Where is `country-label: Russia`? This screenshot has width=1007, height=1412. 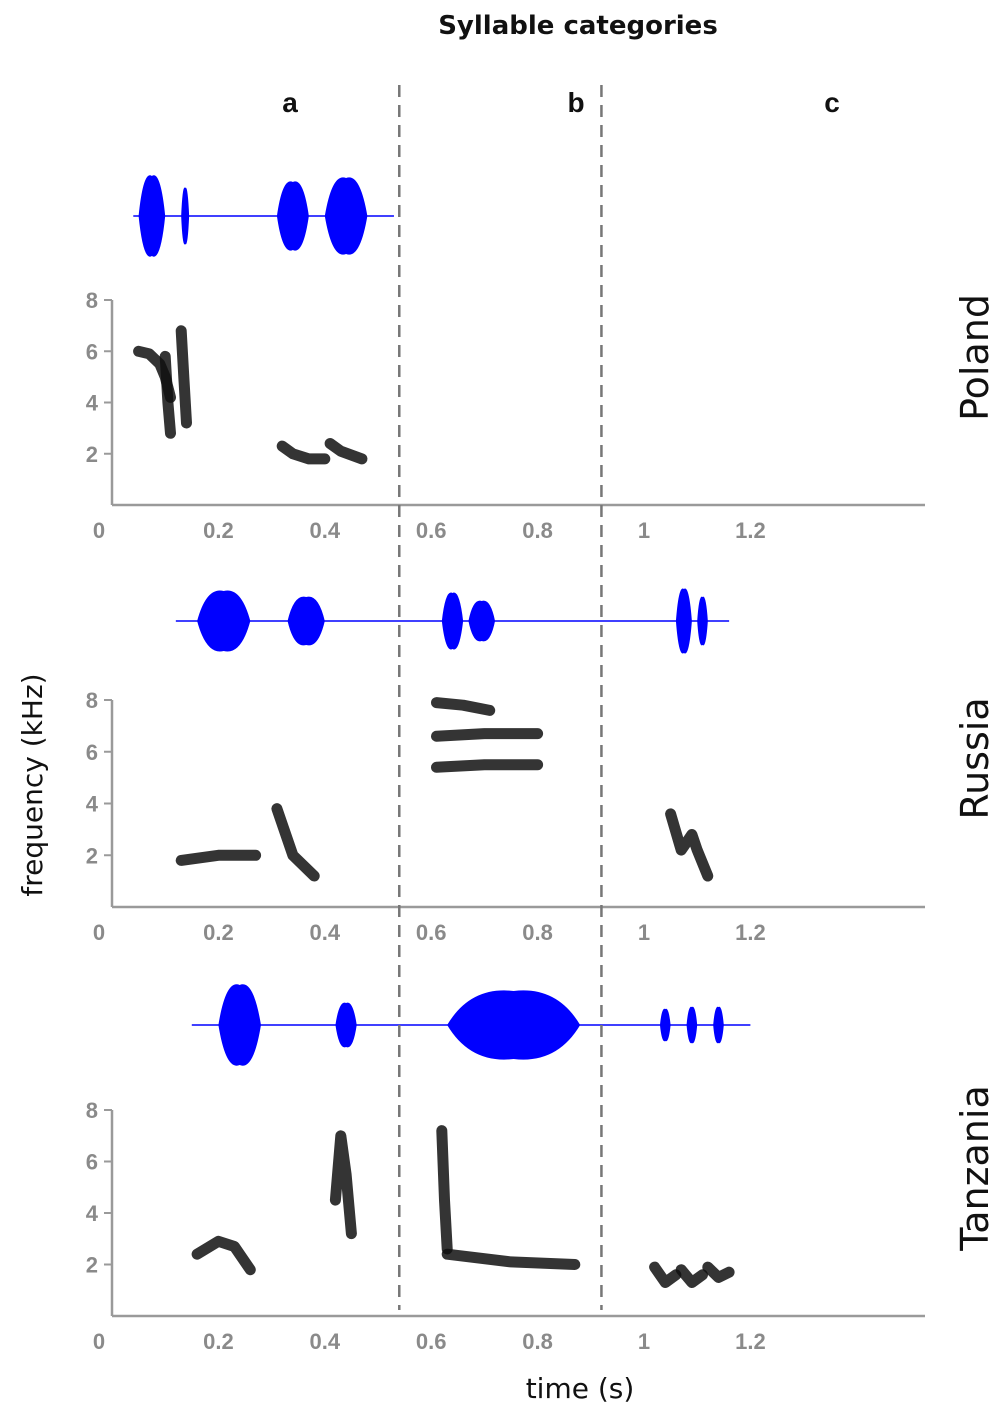
country-label: Russia is located at coordinates (975, 758).